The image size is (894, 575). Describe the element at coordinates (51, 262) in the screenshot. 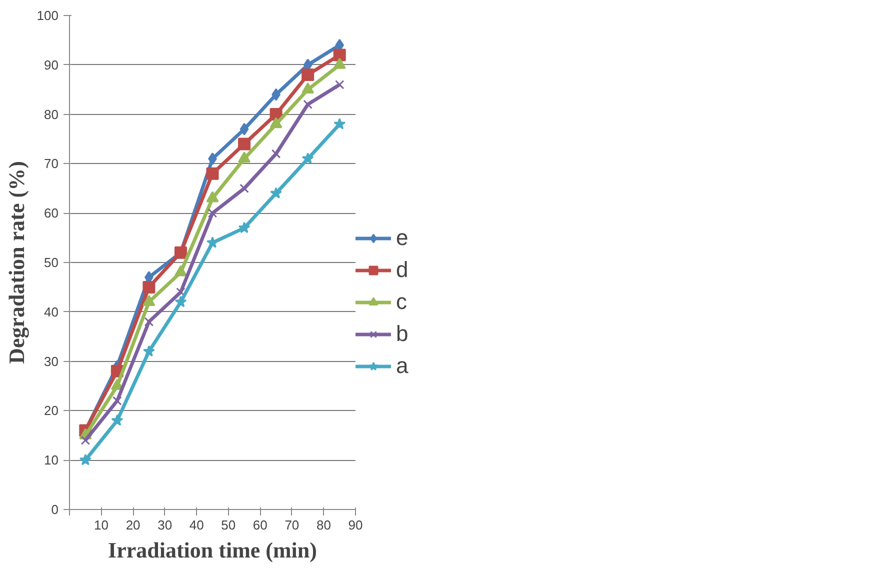

I see `y-tick-label: 50` at that location.